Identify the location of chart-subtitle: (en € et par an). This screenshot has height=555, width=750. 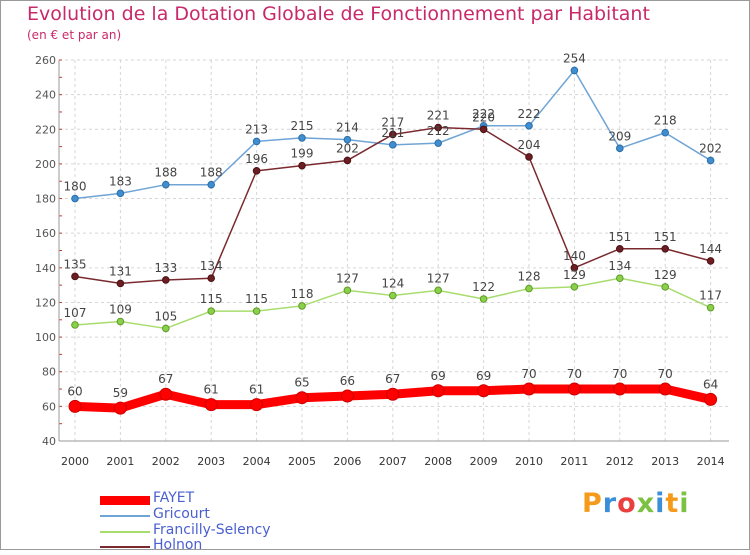
(74, 35).